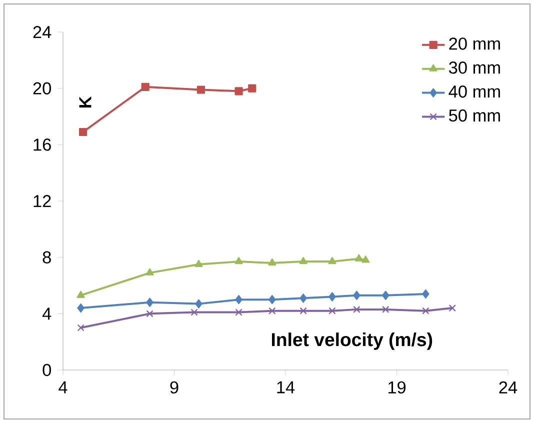 The image size is (534, 423). I want to click on x-tick-label: 19, so click(397, 387).